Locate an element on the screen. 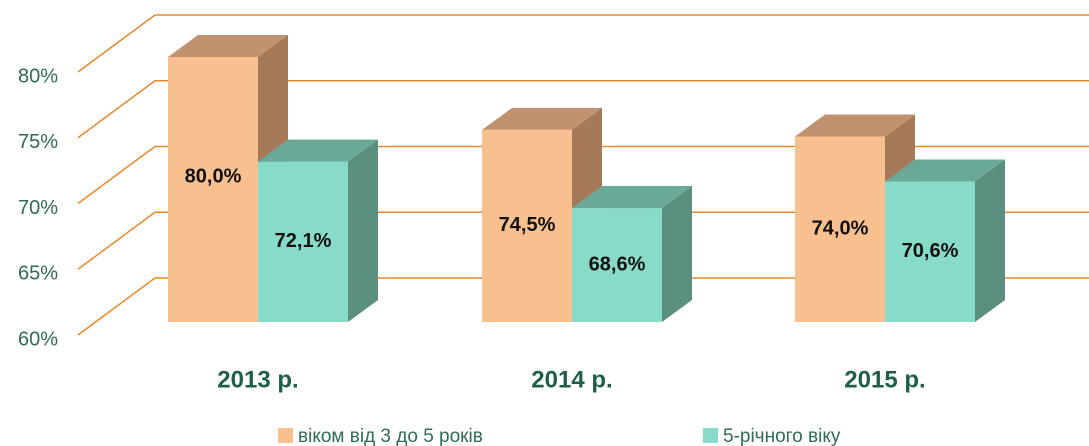  legend-label: віком від 3 до 5 років is located at coordinates (390, 436).